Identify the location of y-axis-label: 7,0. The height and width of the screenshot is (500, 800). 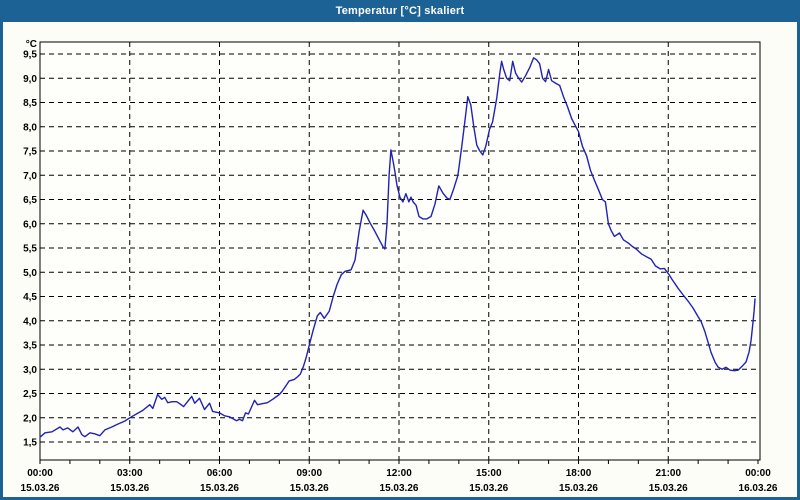
(30, 176).